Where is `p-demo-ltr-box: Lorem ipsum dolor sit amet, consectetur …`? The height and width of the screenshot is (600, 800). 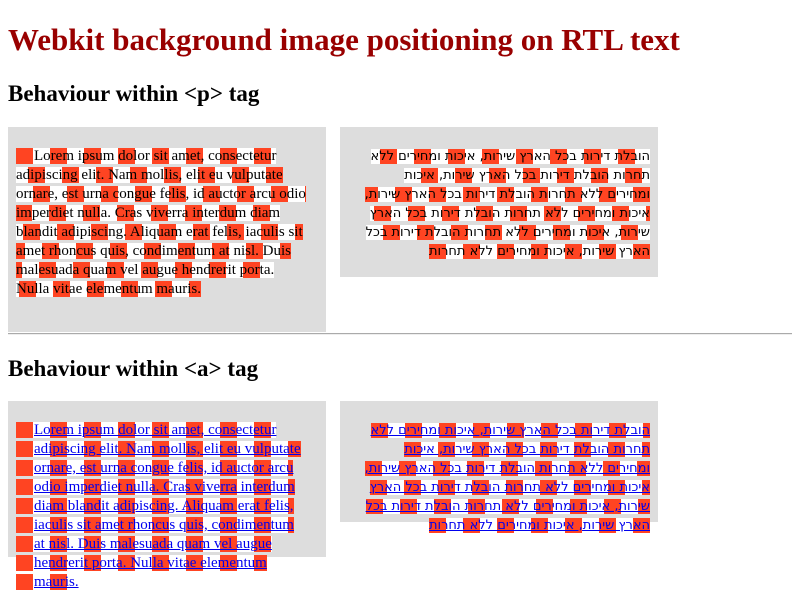
p-demo-ltr-box: Lorem ipsum dolor sit amet, consectetur … is located at coordinates (167, 229).